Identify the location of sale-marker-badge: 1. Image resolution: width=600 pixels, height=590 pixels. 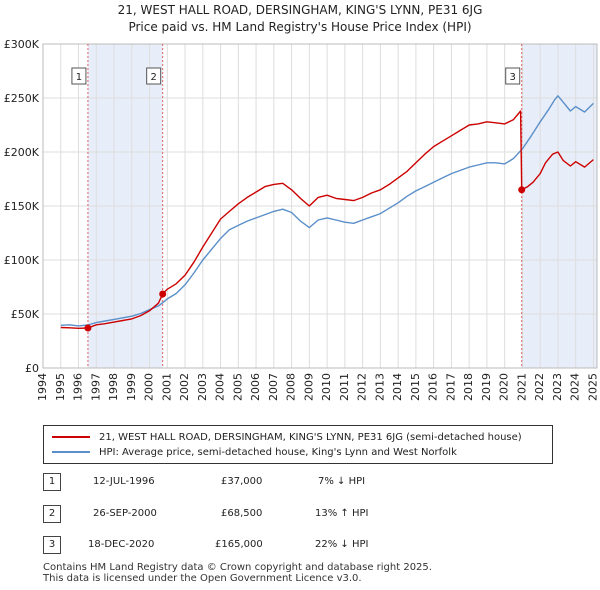
(52, 482).